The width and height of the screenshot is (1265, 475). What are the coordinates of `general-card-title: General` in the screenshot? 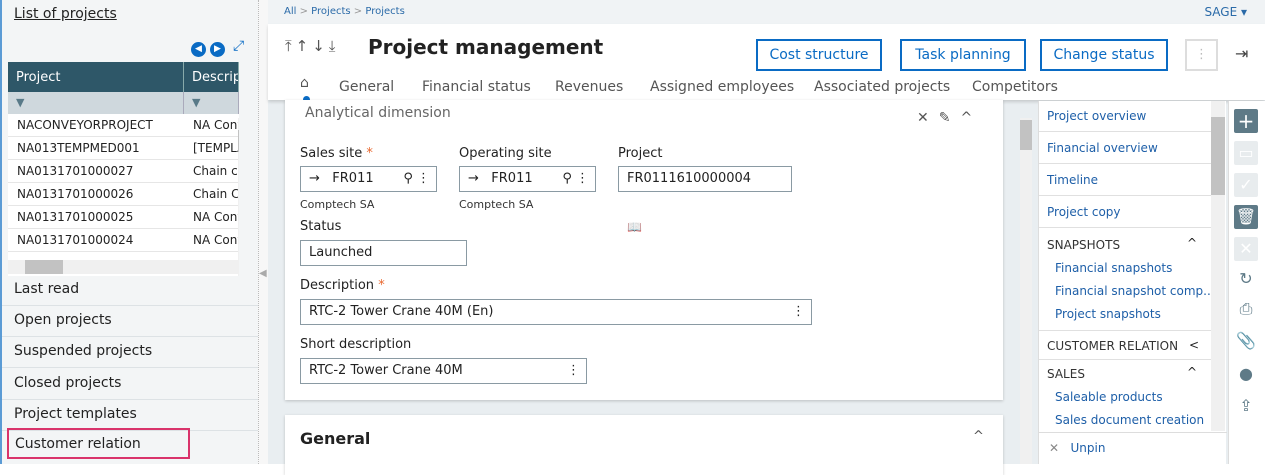 It's located at (335, 438).